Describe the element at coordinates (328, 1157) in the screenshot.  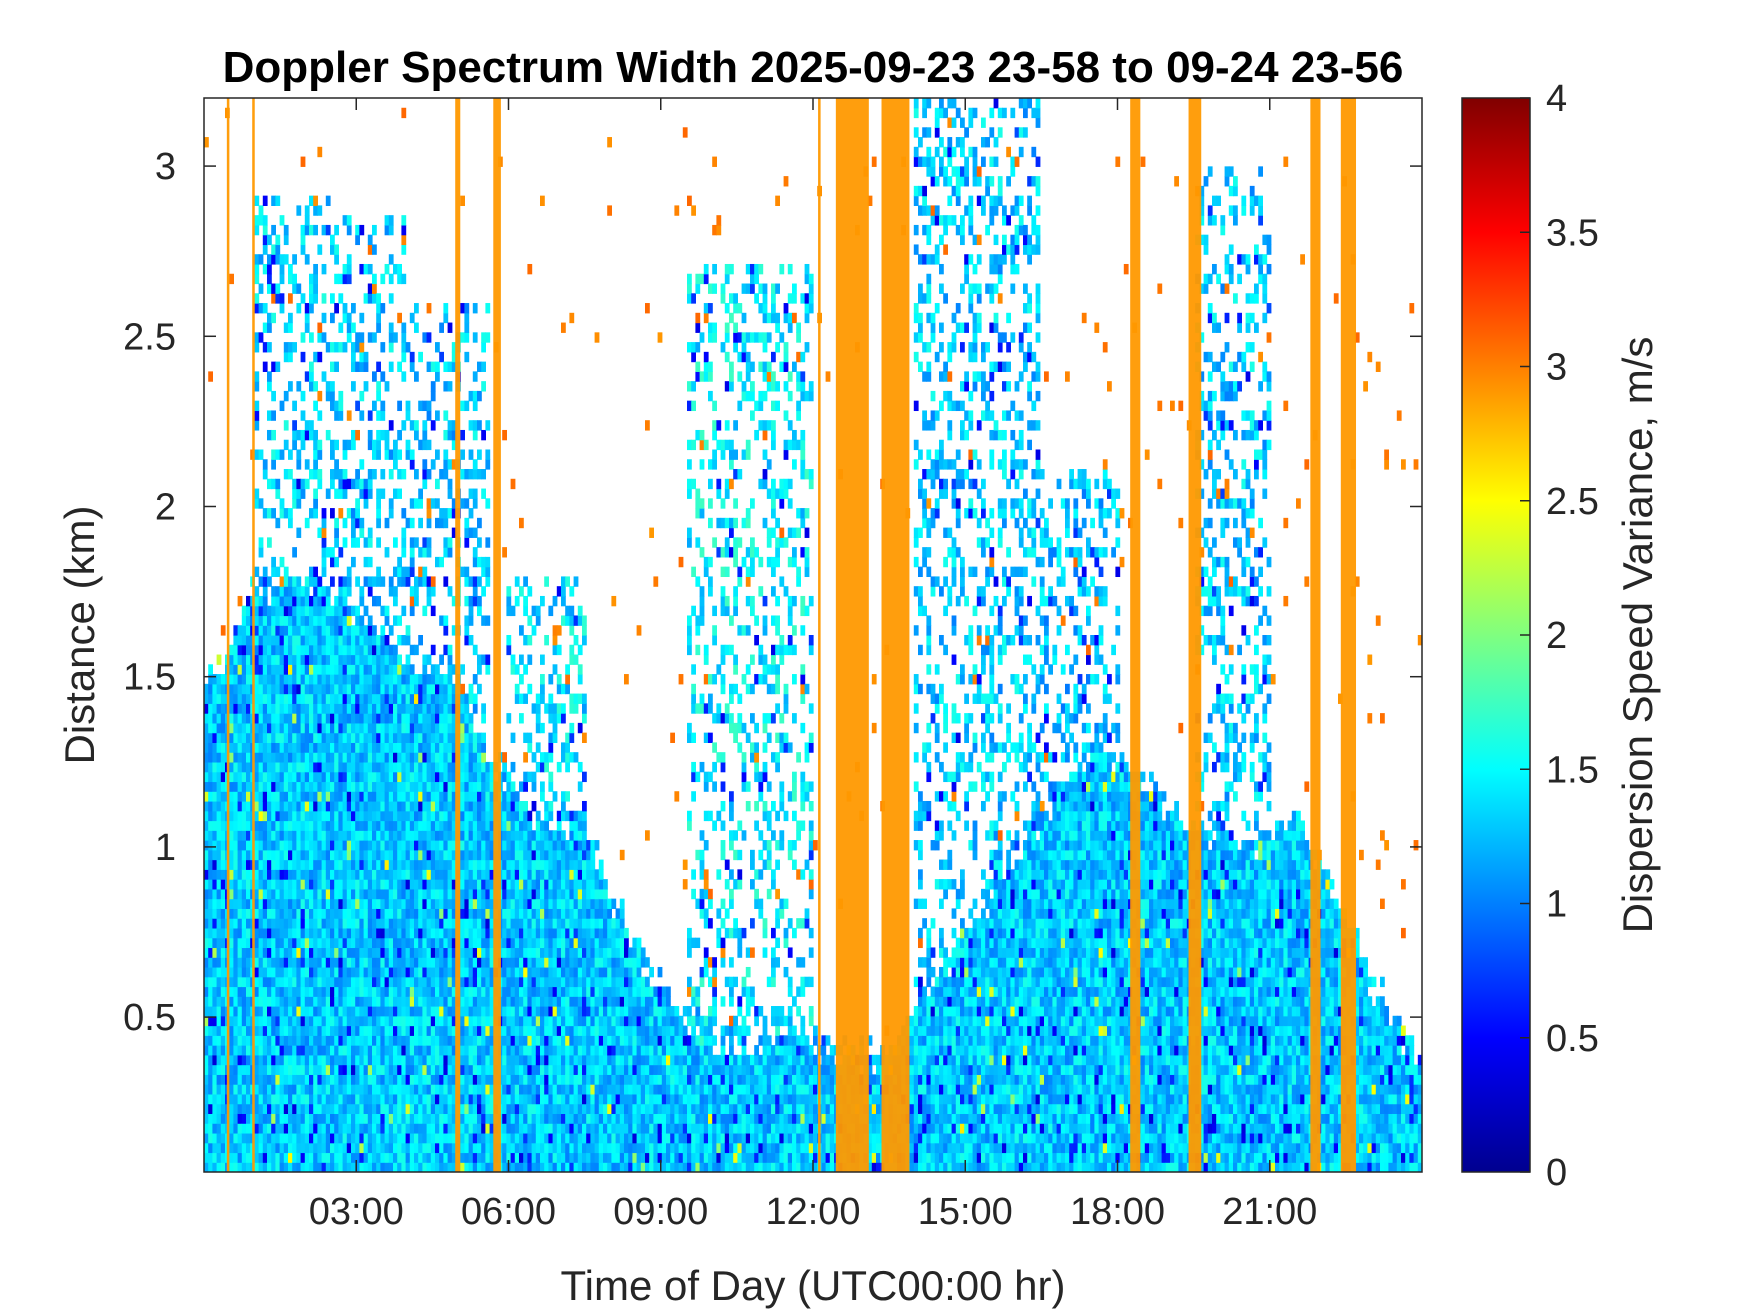
I see `heatmap-cell-1919` at that location.